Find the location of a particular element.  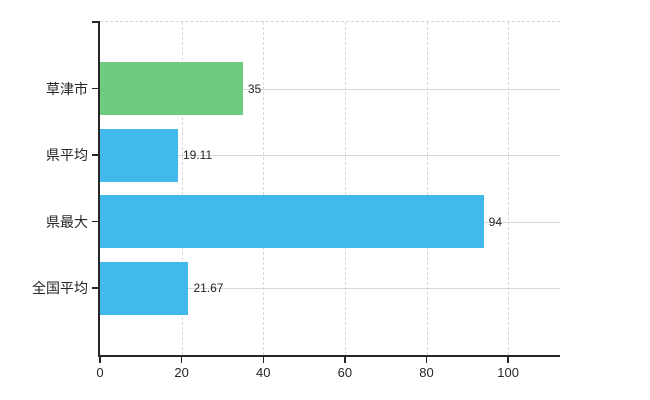

value-label: 21.67 is located at coordinates (208, 288).